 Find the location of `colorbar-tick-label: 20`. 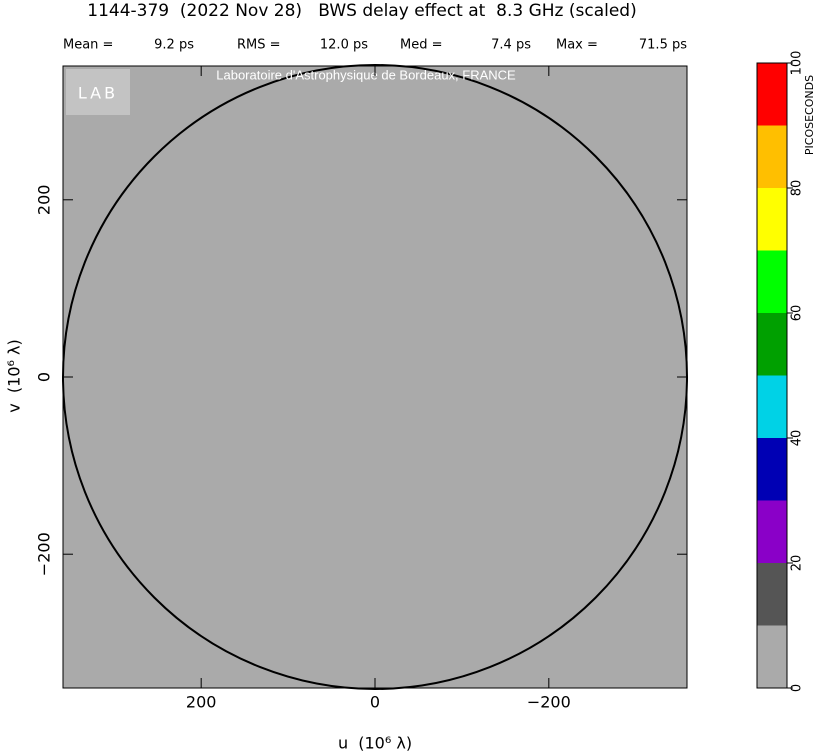

colorbar-tick-label: 20 is located at coordinates (797, 563).